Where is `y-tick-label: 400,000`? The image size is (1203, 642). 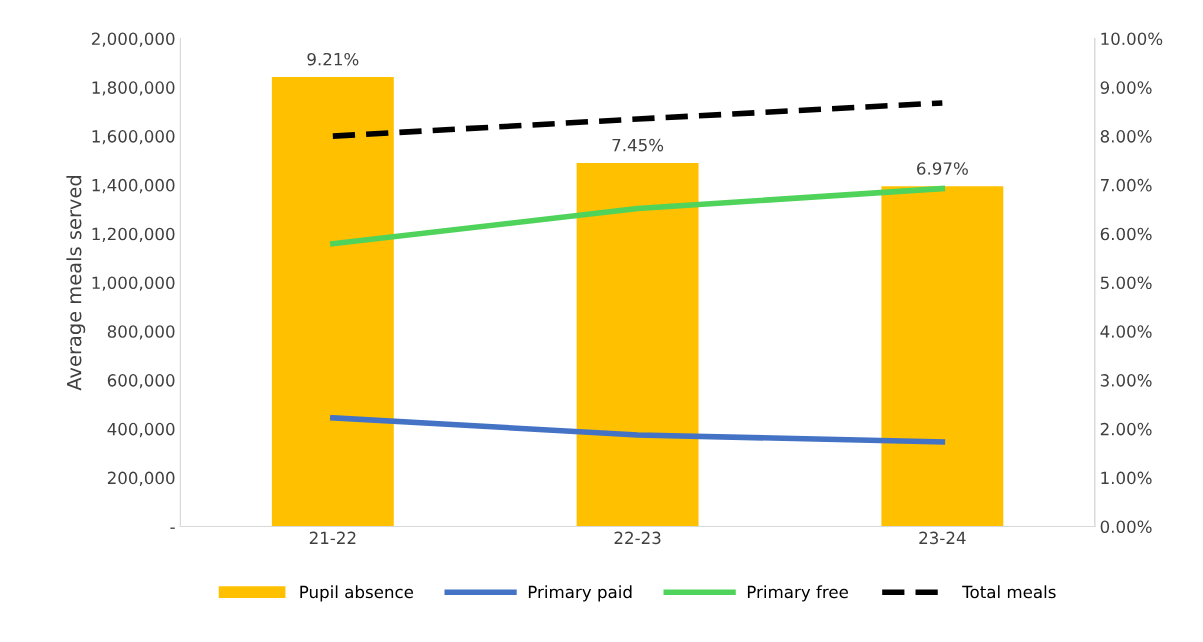 y-tick-label: 400,000 is located at coordinates (141, 430).